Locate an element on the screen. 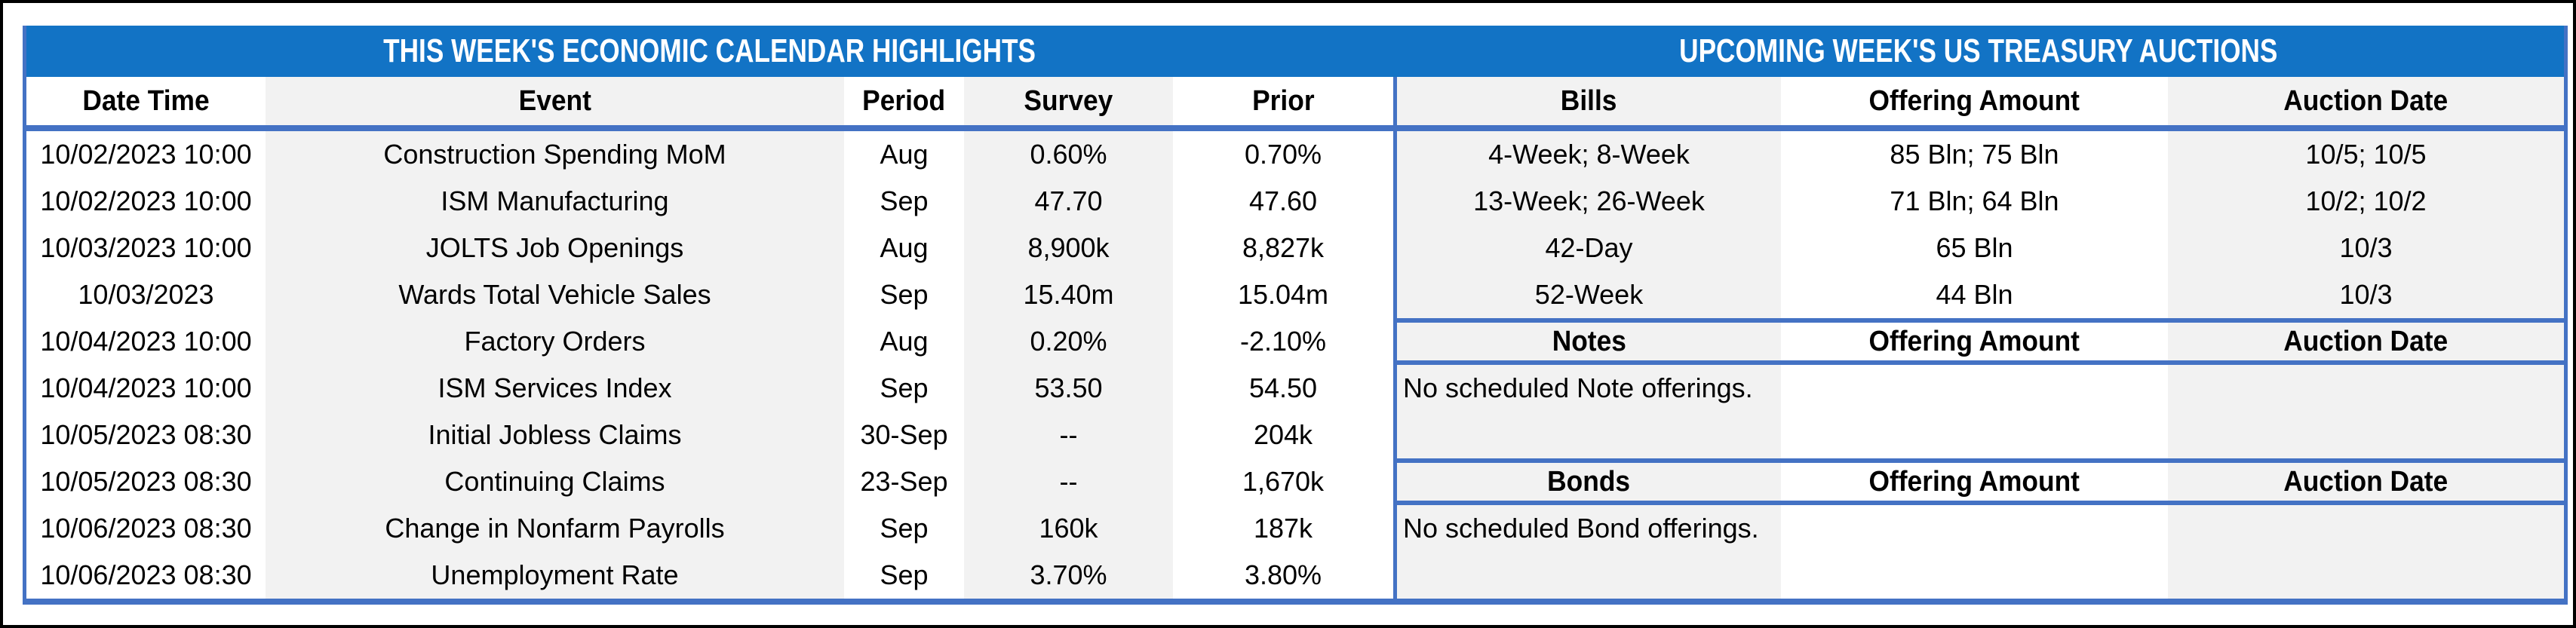  bonds-header-type-label: Bonds is located at coordinates (1589, 481).